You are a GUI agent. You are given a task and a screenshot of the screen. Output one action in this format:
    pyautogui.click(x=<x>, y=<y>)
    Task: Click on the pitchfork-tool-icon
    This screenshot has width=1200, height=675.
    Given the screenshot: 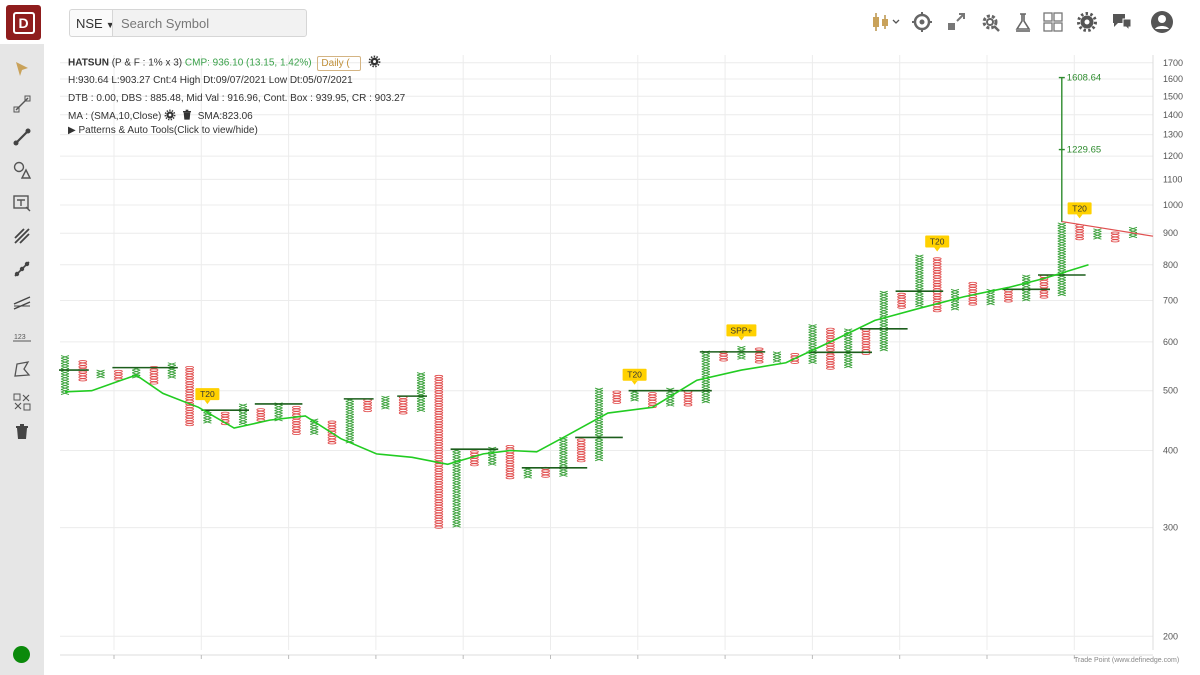 What is the action you would take?
    pyautogui.click(x=22, y=236)
    